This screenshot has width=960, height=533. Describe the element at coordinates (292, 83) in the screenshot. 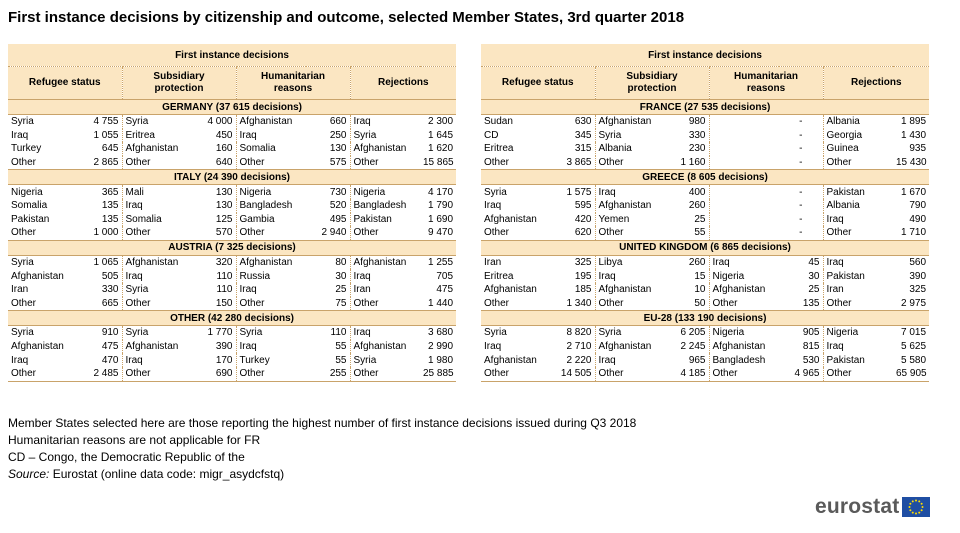

I see `col-header-humanitarian: Humanitarian reasons` at that location.